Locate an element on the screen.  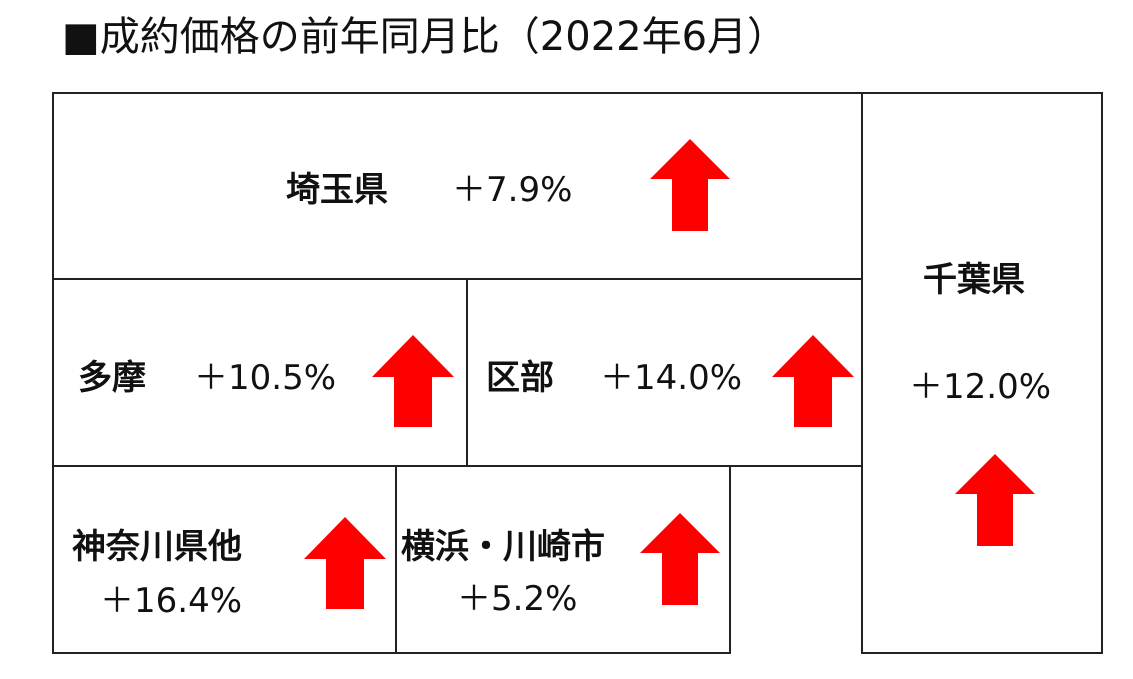
region-name-kubu: 区部 is located at coordinates (520, 378).